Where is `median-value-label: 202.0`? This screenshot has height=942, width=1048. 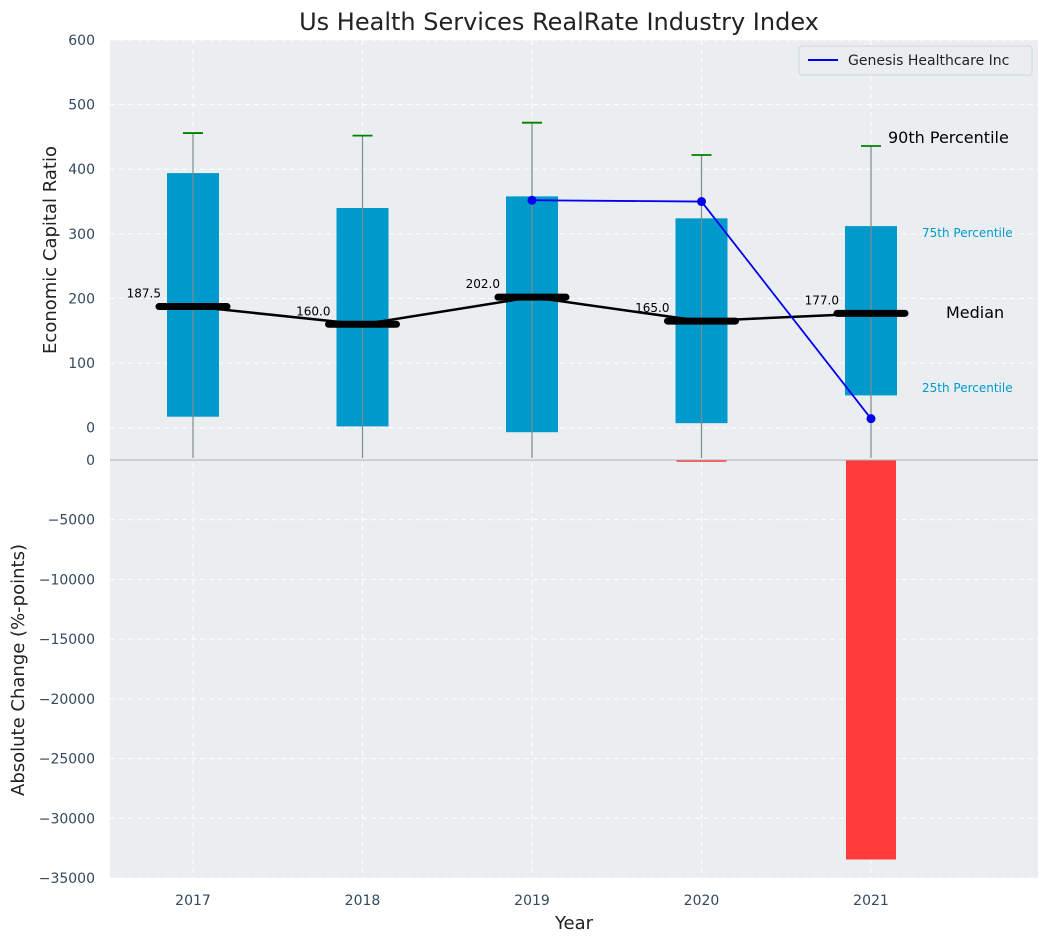 median-value-label: 202.0 is located at coordinates (483, 284).